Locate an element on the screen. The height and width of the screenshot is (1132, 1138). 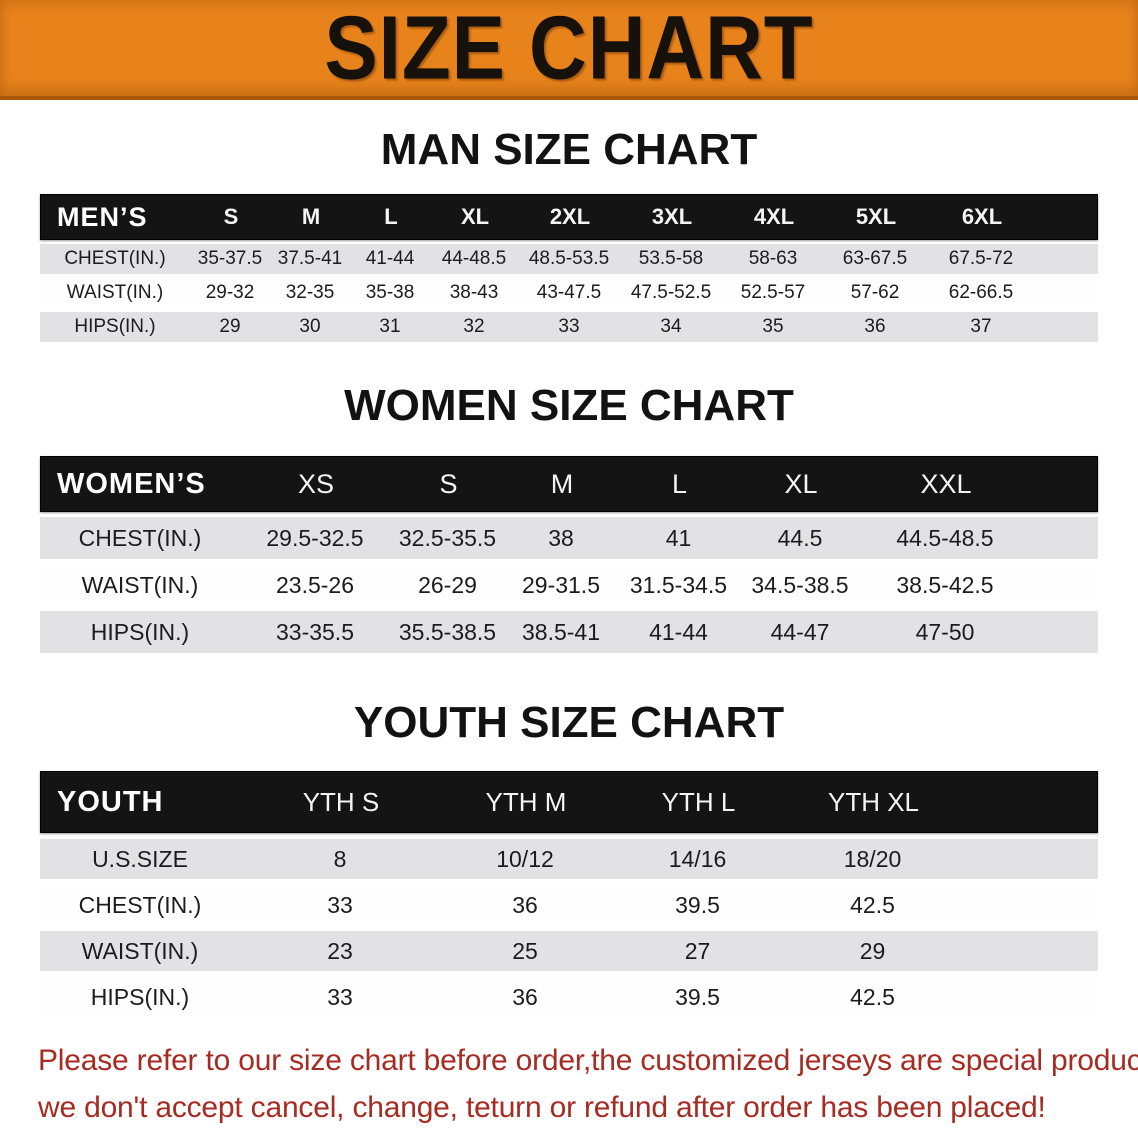
size-value: 29-32 is located at coordinates (230, 292).